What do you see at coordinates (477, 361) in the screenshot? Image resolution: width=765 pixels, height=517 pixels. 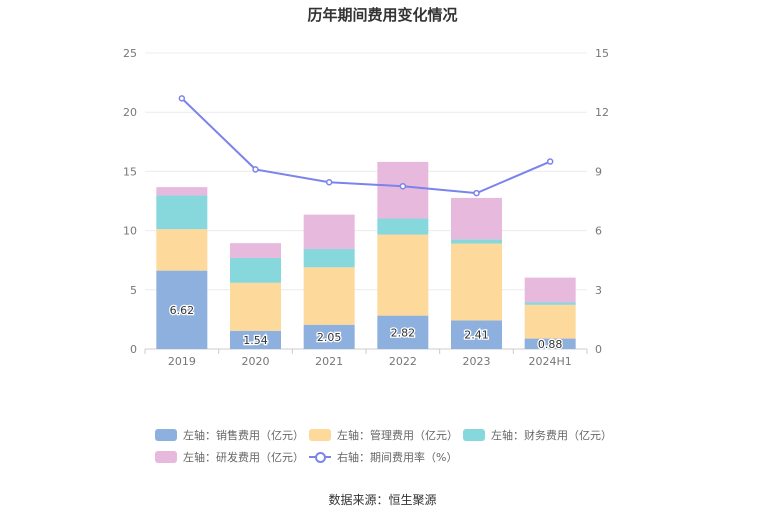 I see `x-tick-label: 2023` at bounding box center [477, 361].